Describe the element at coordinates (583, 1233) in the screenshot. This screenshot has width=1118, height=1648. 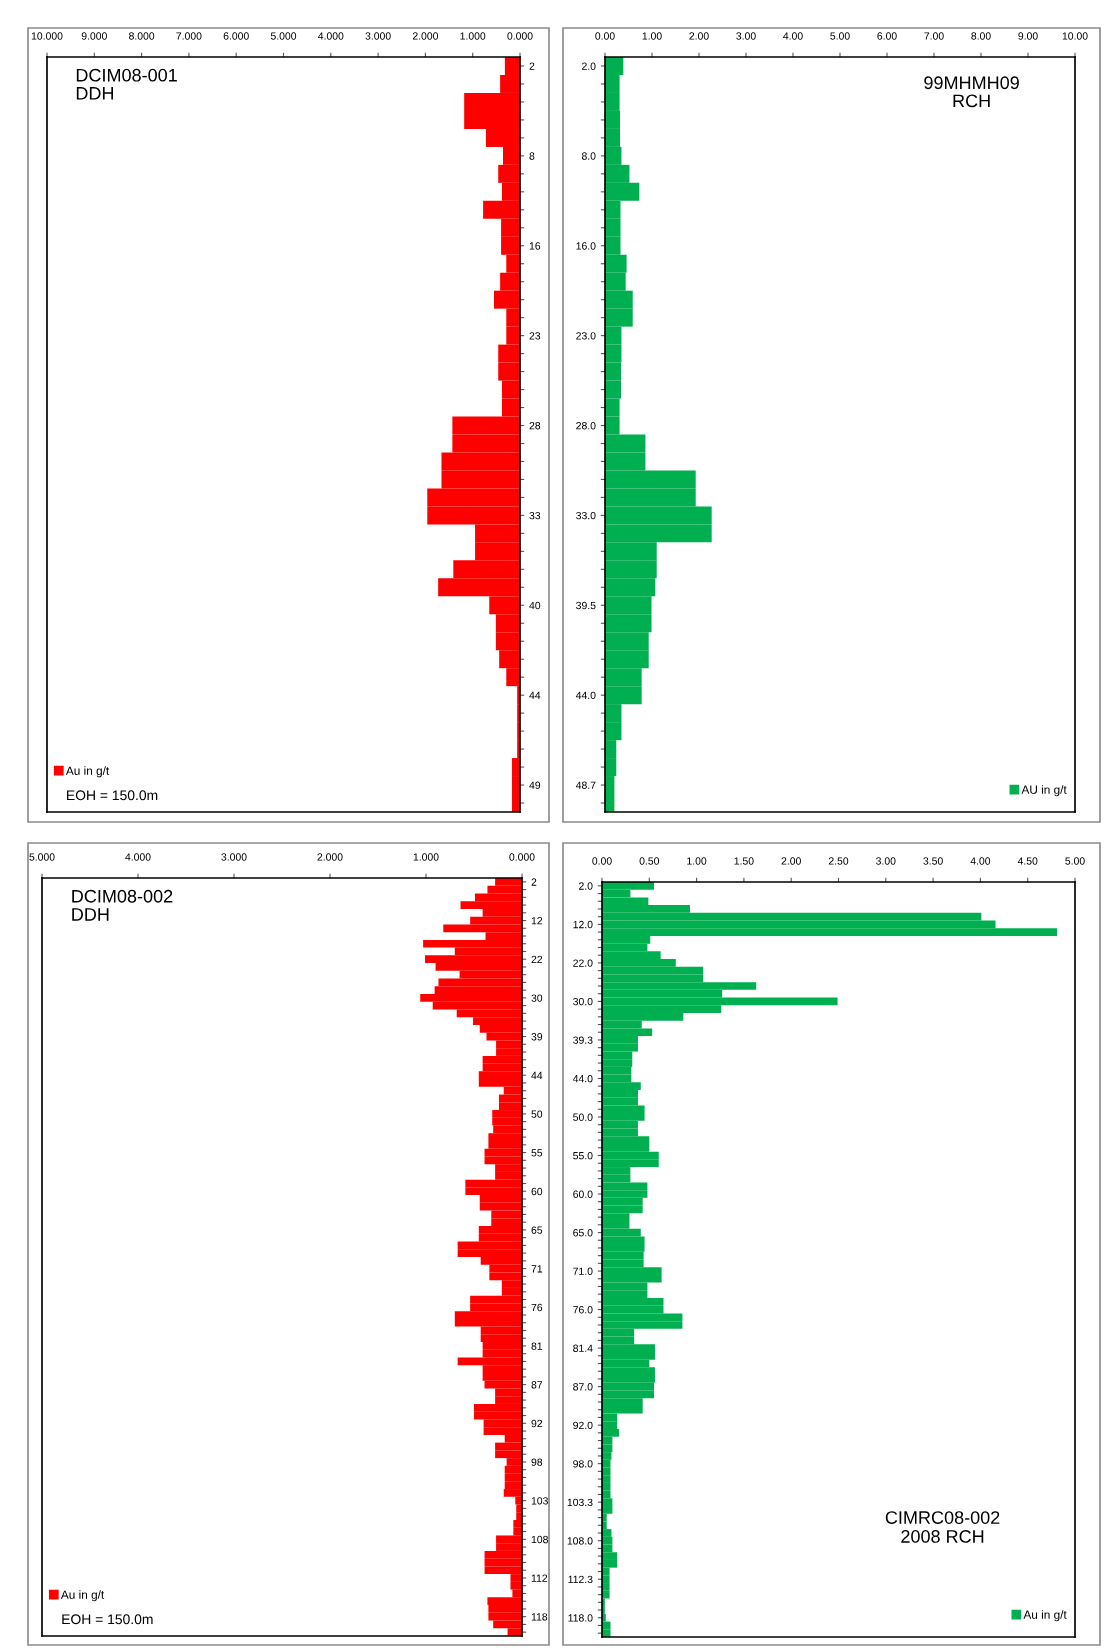
I see `y-tick-label: 65.0` at that location.